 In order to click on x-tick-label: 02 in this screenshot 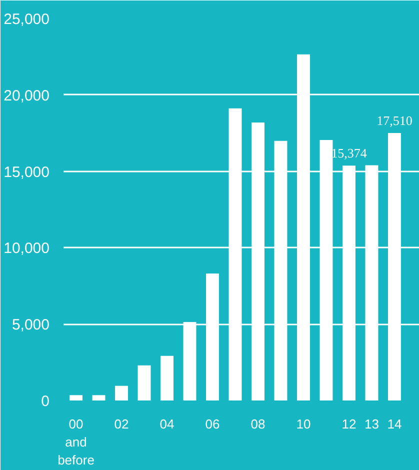, I will do `click(121, 424)`.